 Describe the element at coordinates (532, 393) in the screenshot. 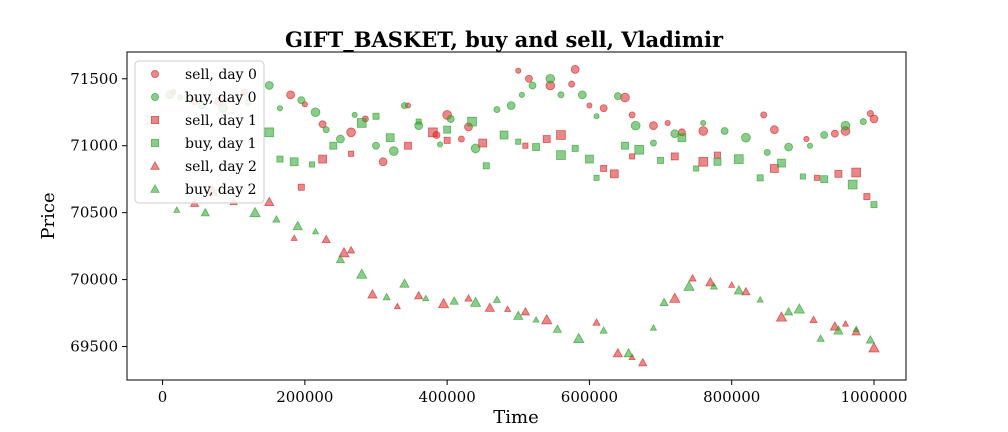

I see `x-axis-ticks: 0 200000 400000 600000 800000 1000000` at that location.